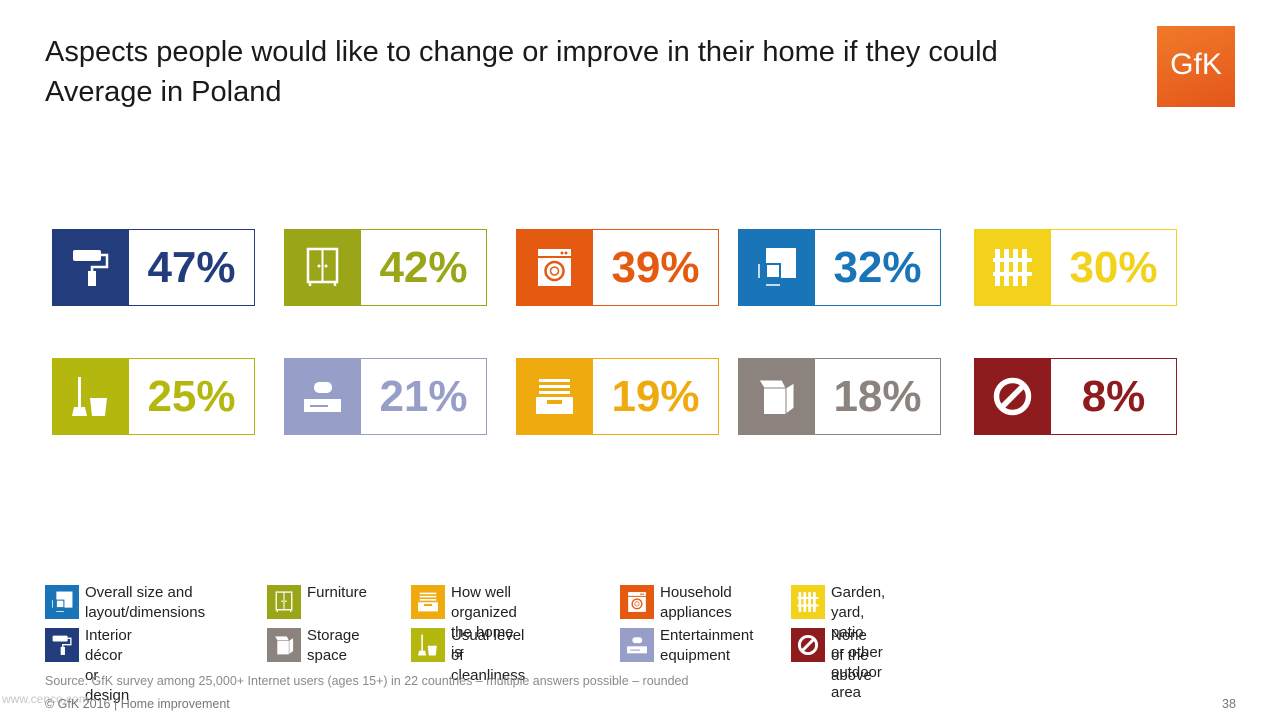 The width and height of the screenshot is (1280, 720). I want to click on stat-card: 21%, so click(385, 396).